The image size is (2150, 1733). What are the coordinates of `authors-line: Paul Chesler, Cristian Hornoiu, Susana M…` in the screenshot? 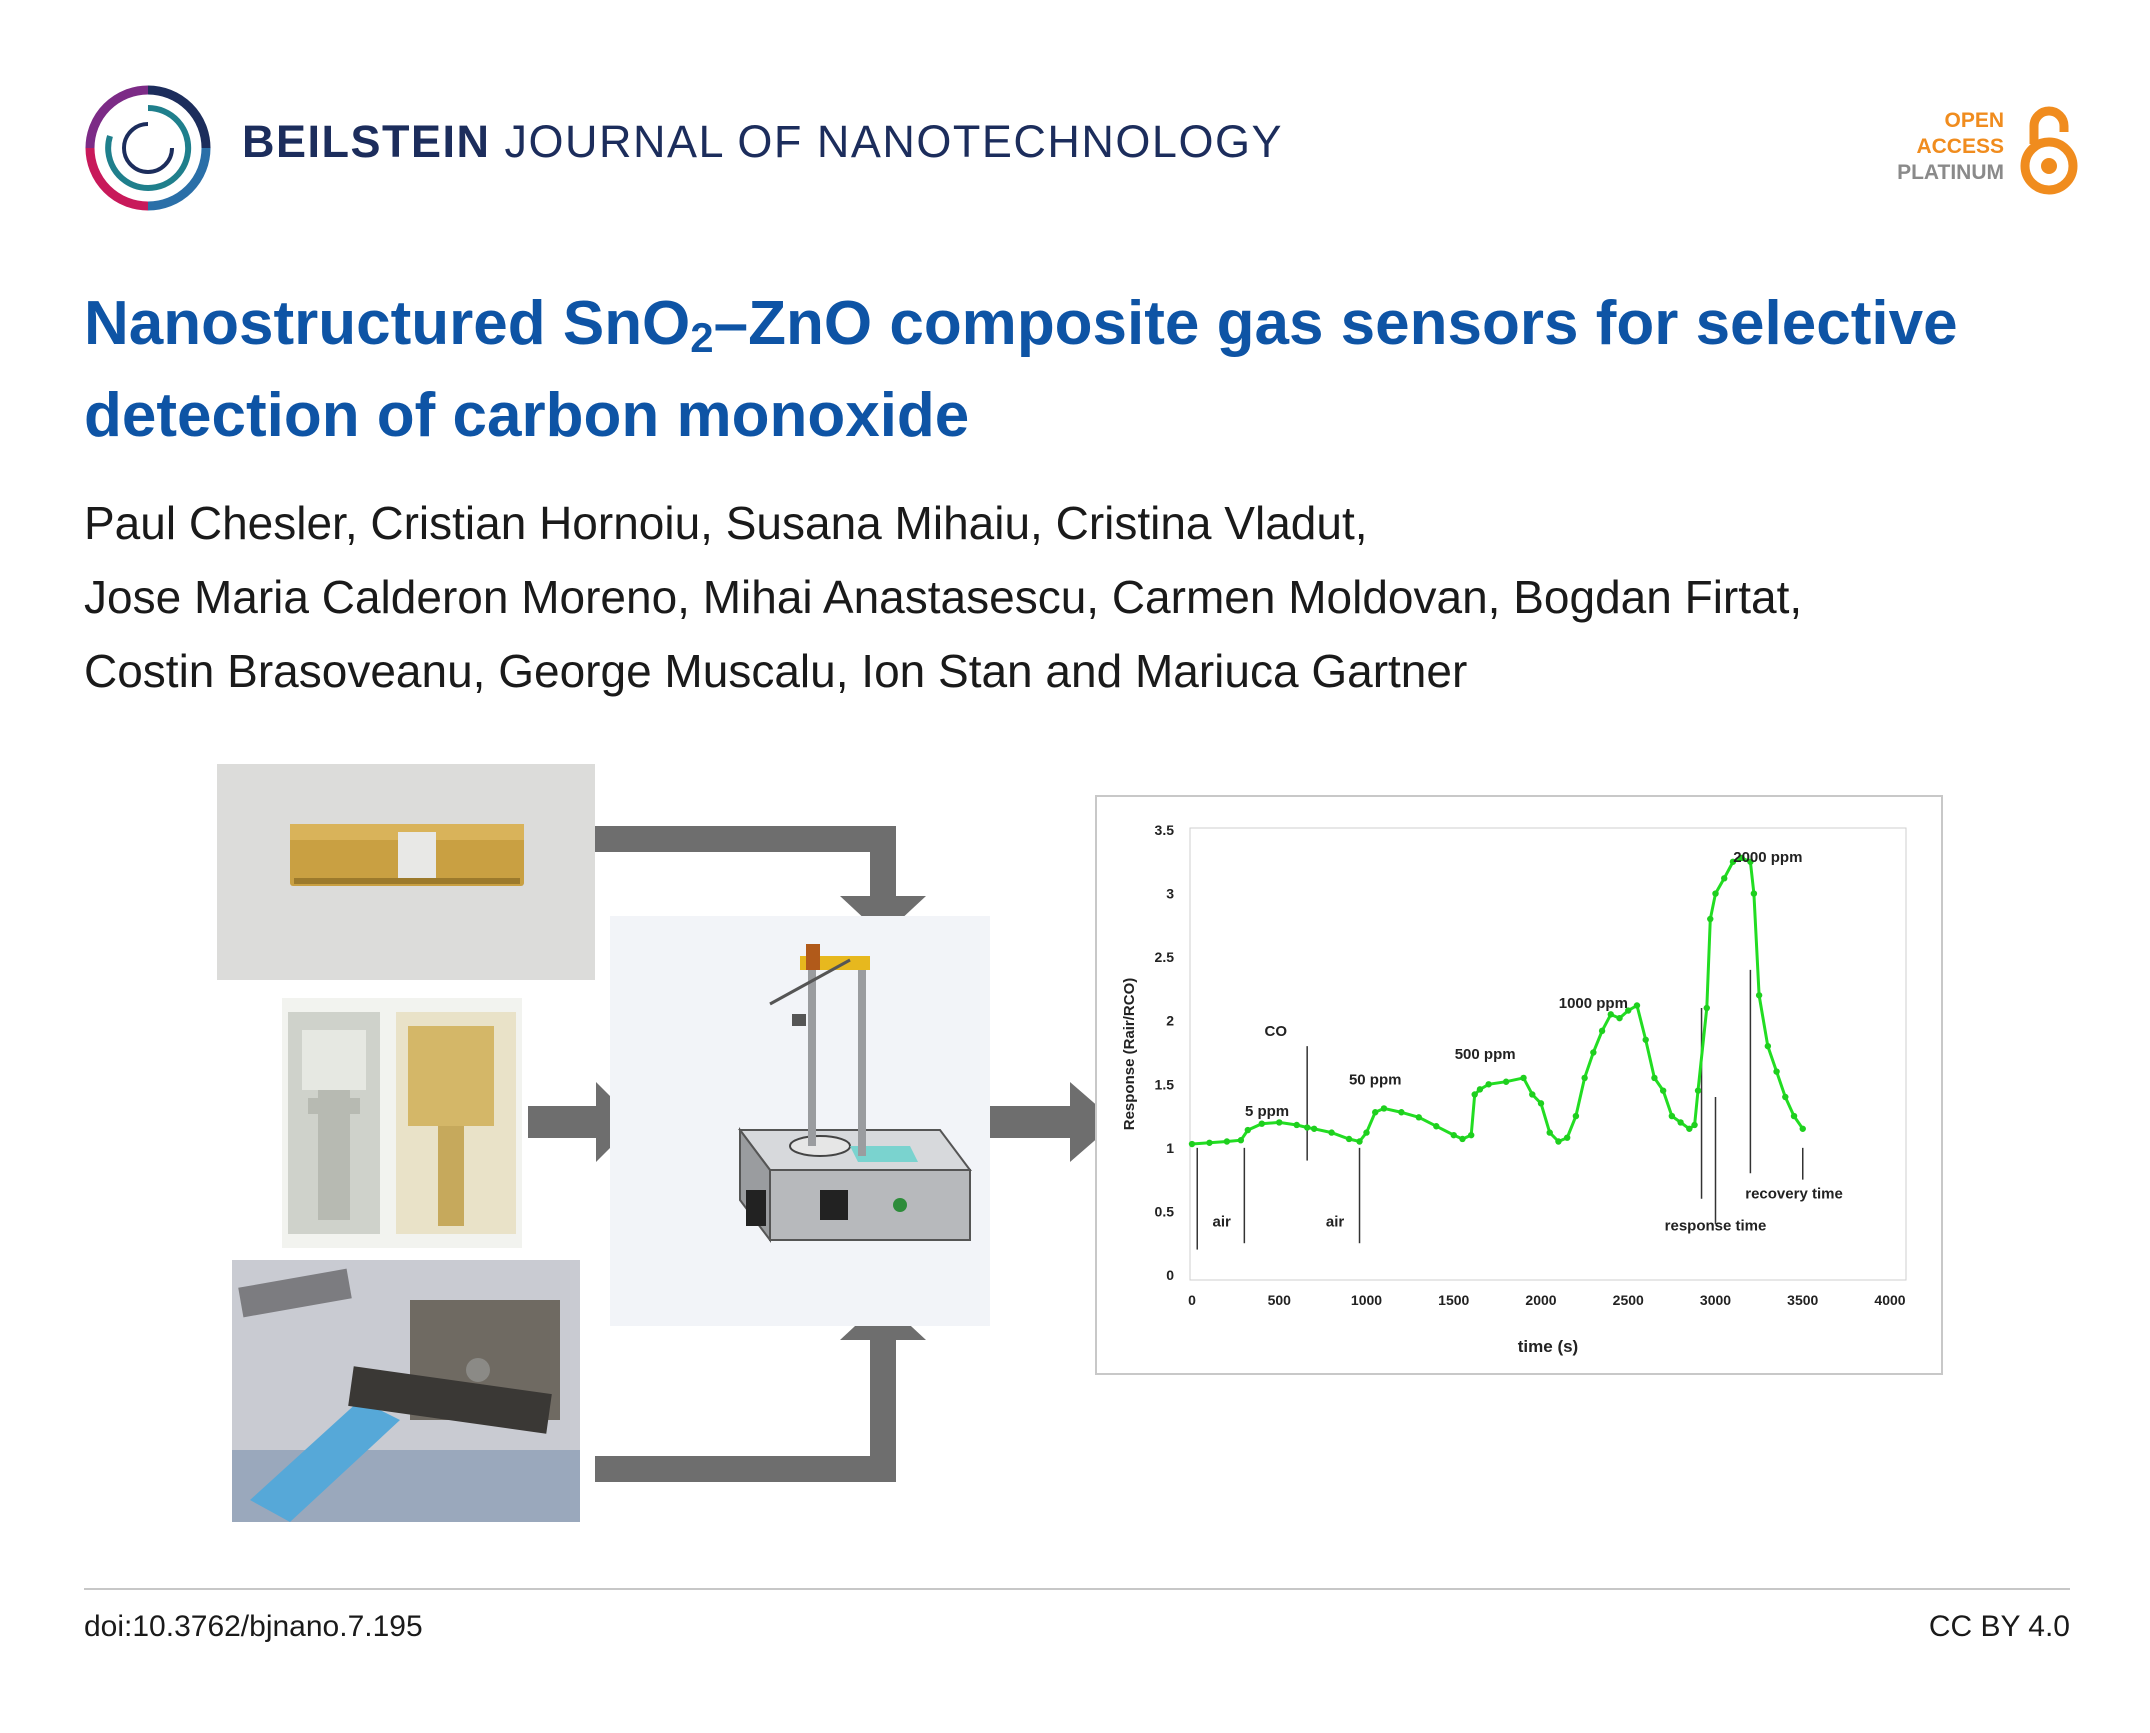 It's located at (726, 523).